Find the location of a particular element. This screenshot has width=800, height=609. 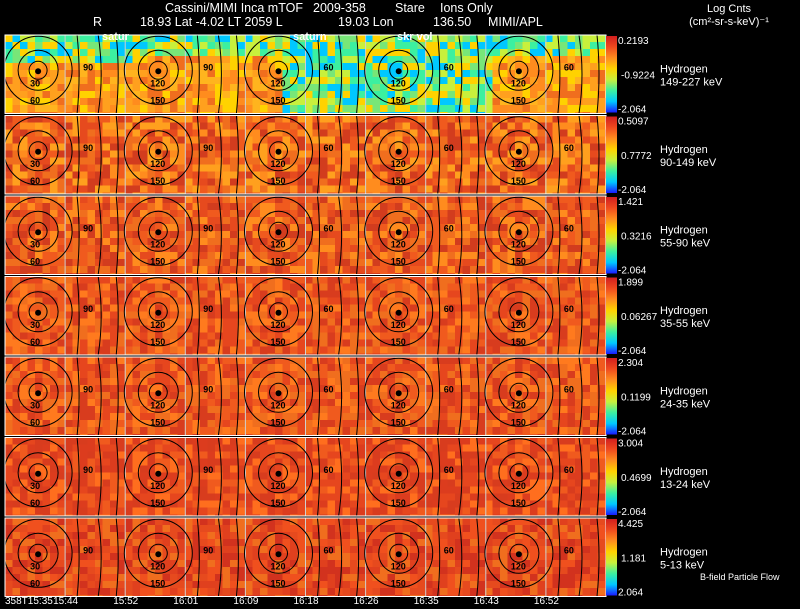

channel-species: Hydrogen is located at coordinates (684, 69).